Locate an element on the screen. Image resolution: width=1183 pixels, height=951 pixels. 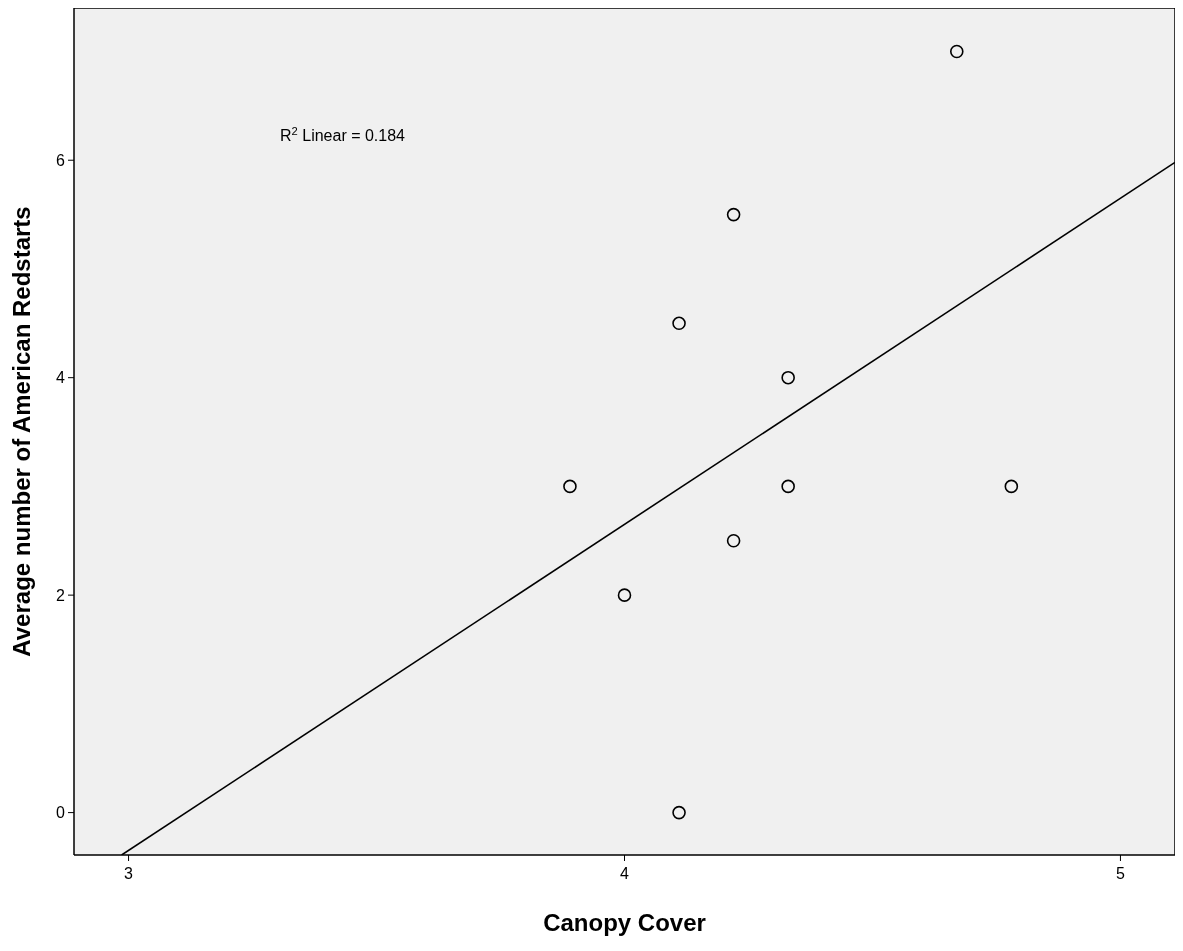
x-tick-label: 5 is located at coordinates (1120, 873).